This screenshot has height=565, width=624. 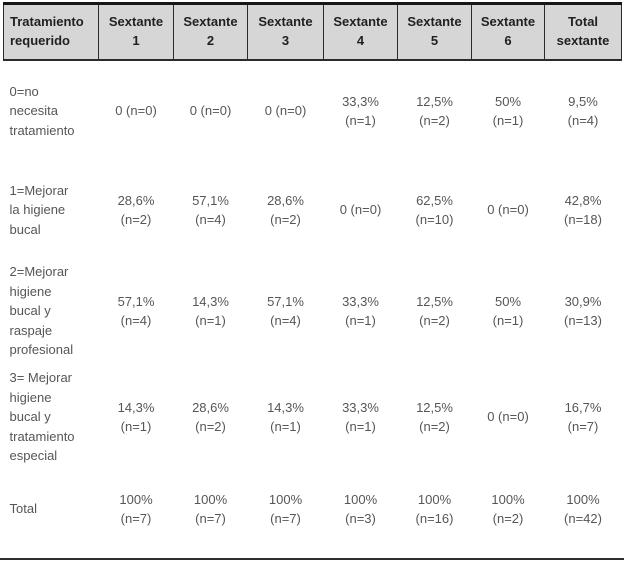 I want to click on col-header-total-sextante: Total sextante, so click(x=583, y=31).